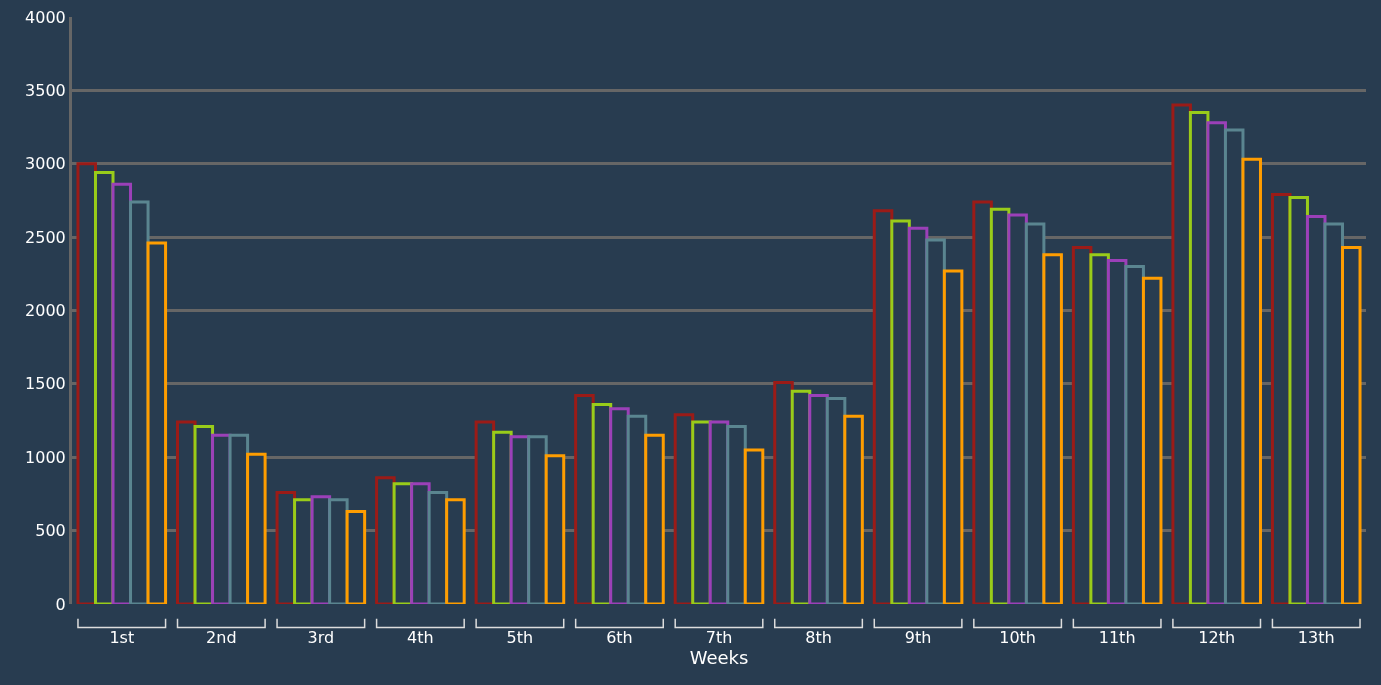 Image resolution: width=1381 pixels, height=685 pixels. What do you see at coordinates (719, 657) in the screenshot?
I see `x-axis-title: Weeks` at bounding box center [719, 657].